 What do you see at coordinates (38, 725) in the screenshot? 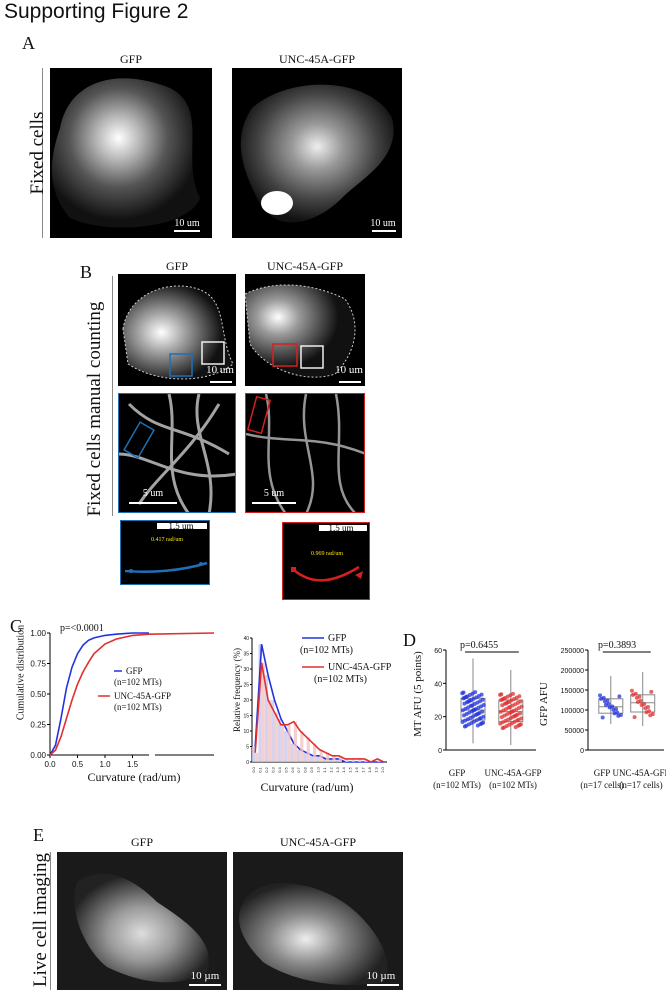
I see `y-tick-label: 0.25` at bounding box center [38, 725].